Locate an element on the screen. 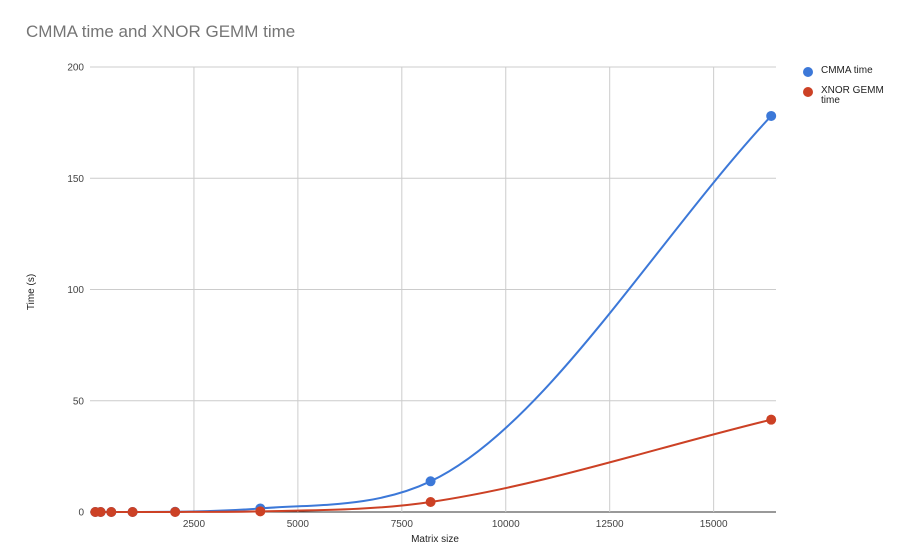 The height and width of the screenshot is (556, 901). x-tick-label: 10000 is located at coordinates (506, 524).